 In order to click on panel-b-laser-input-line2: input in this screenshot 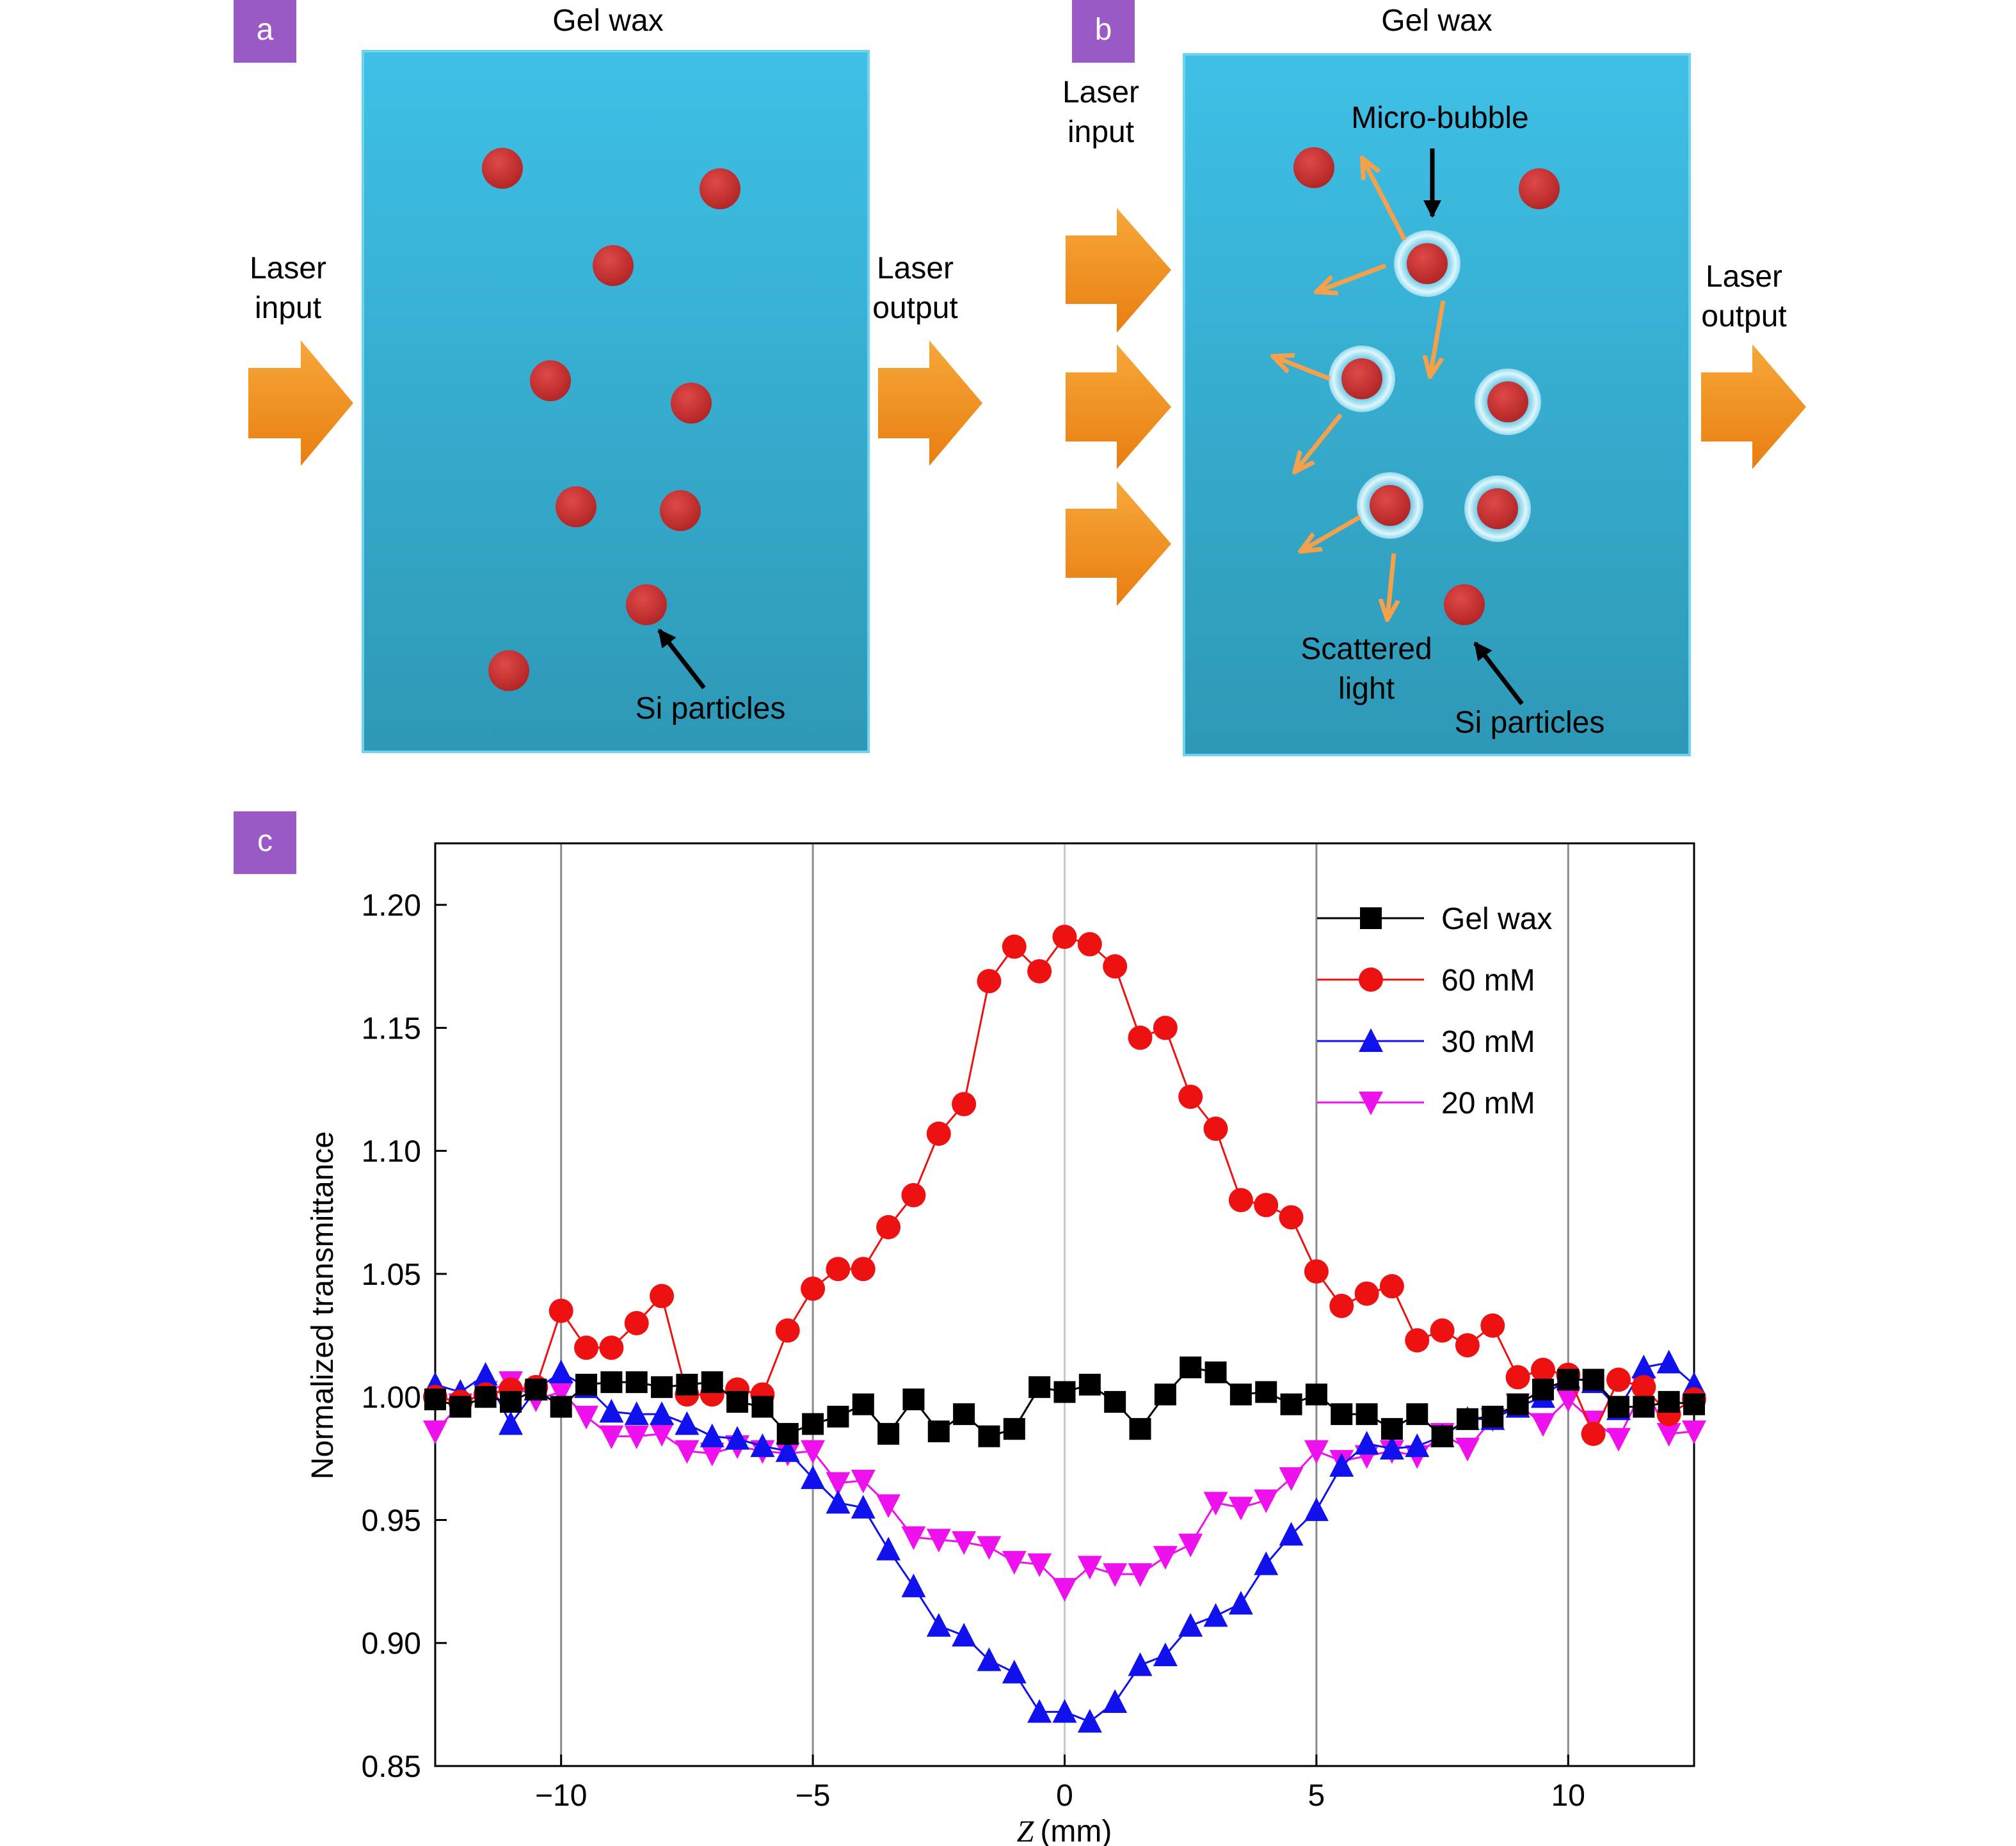, I will do `click(1101, 132)`.